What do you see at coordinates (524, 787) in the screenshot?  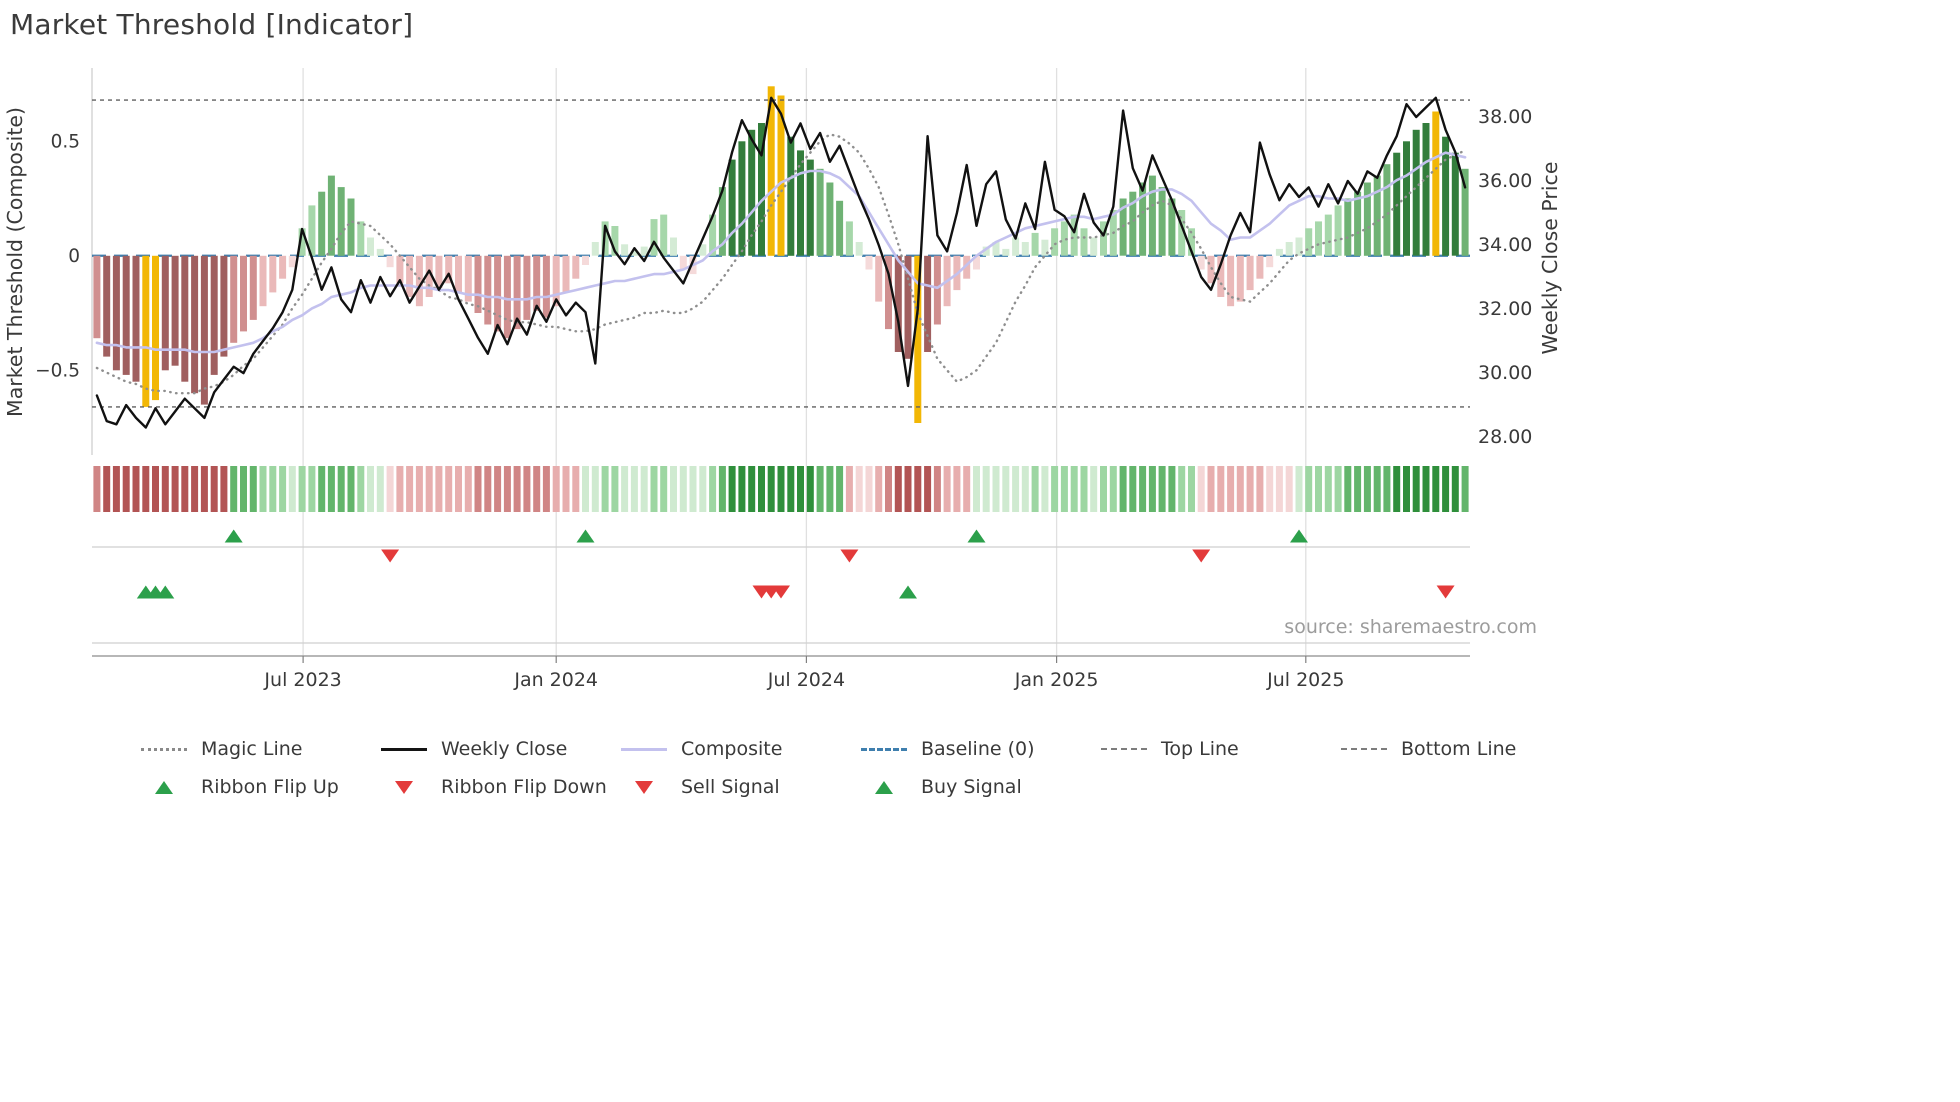 I see `legend-label: Ribbon Flip Down` at bounding box center [524, 787].